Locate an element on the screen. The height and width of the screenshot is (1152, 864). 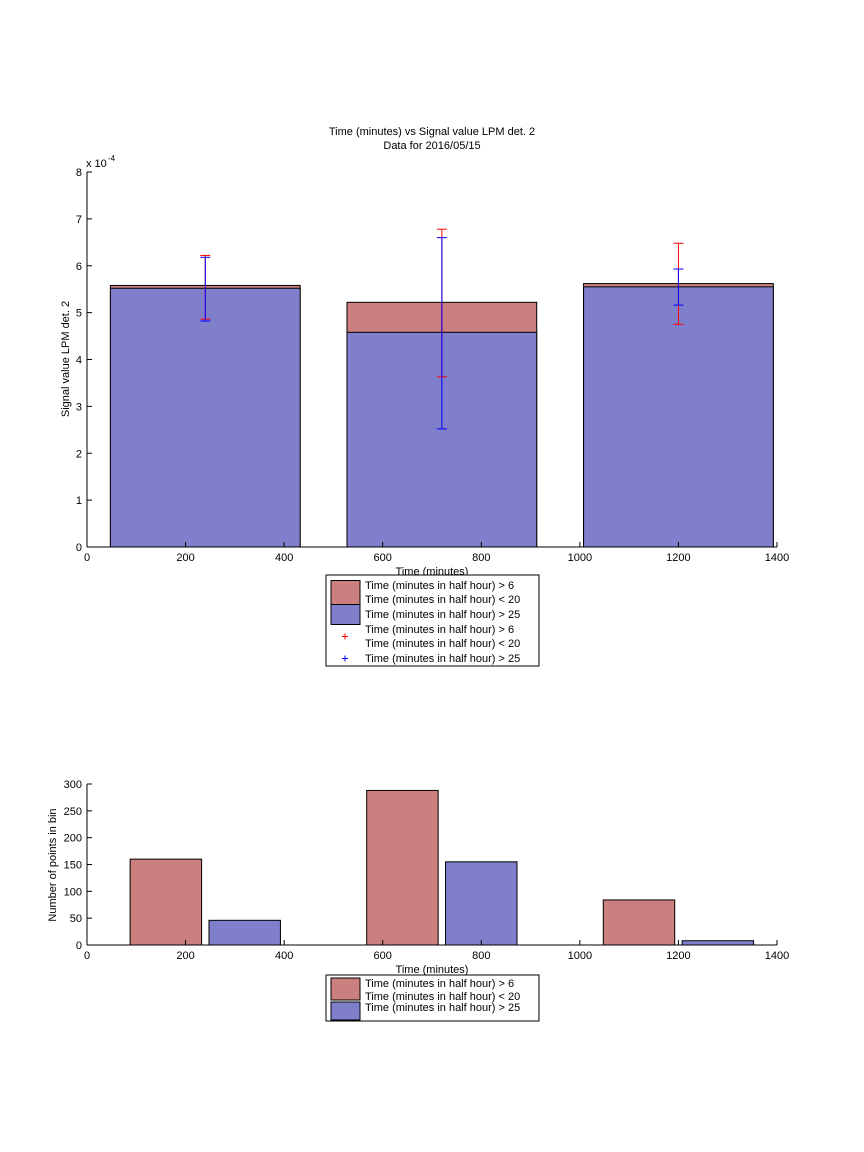
legend-label-1-0: Time (minutes in half hour) > 25 is located at coordinates (442, 615).